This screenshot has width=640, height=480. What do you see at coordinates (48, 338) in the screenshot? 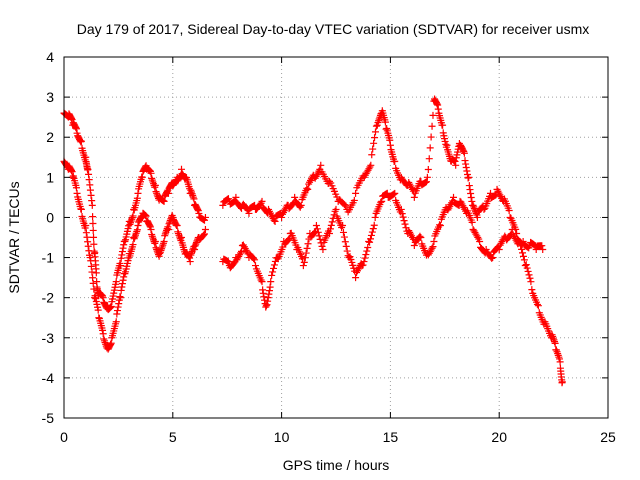
I see `y-tick-label: -3` at bounding box center [48, 338].